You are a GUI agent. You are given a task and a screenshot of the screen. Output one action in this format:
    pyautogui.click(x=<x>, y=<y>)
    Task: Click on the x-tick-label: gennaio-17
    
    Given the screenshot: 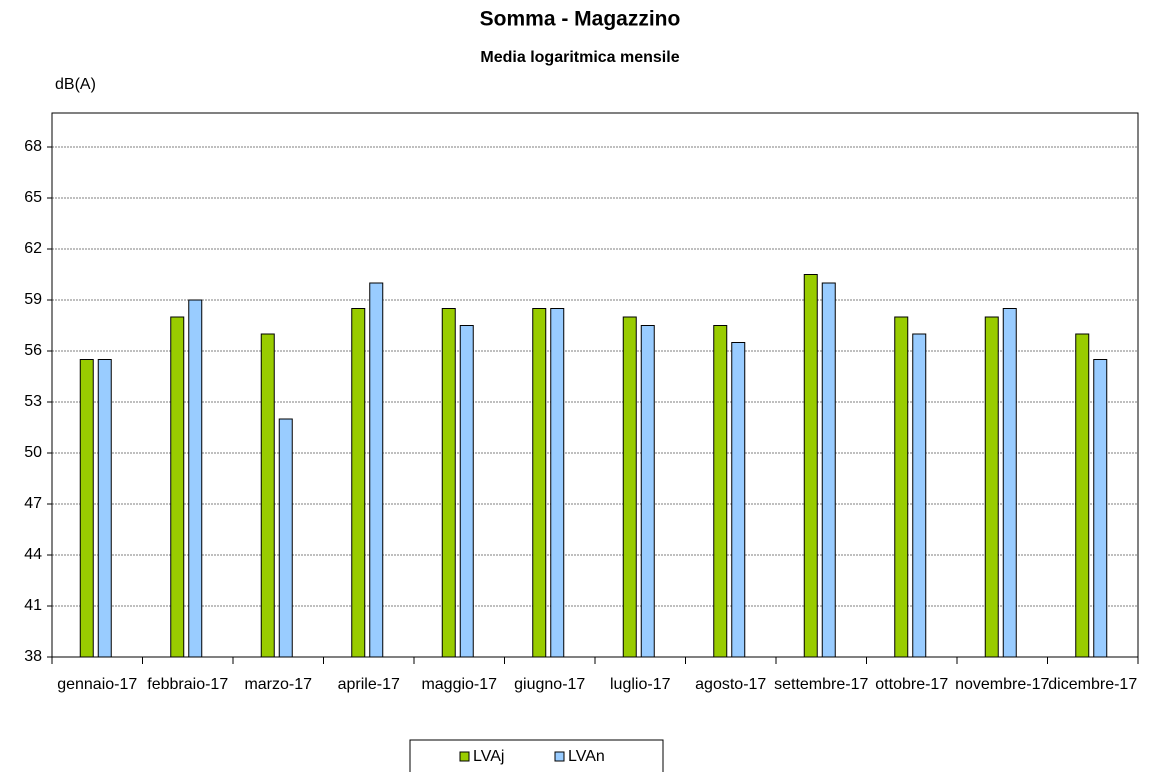 What is the action you would take?
    pyautogui.click(x=97, y=684)
    